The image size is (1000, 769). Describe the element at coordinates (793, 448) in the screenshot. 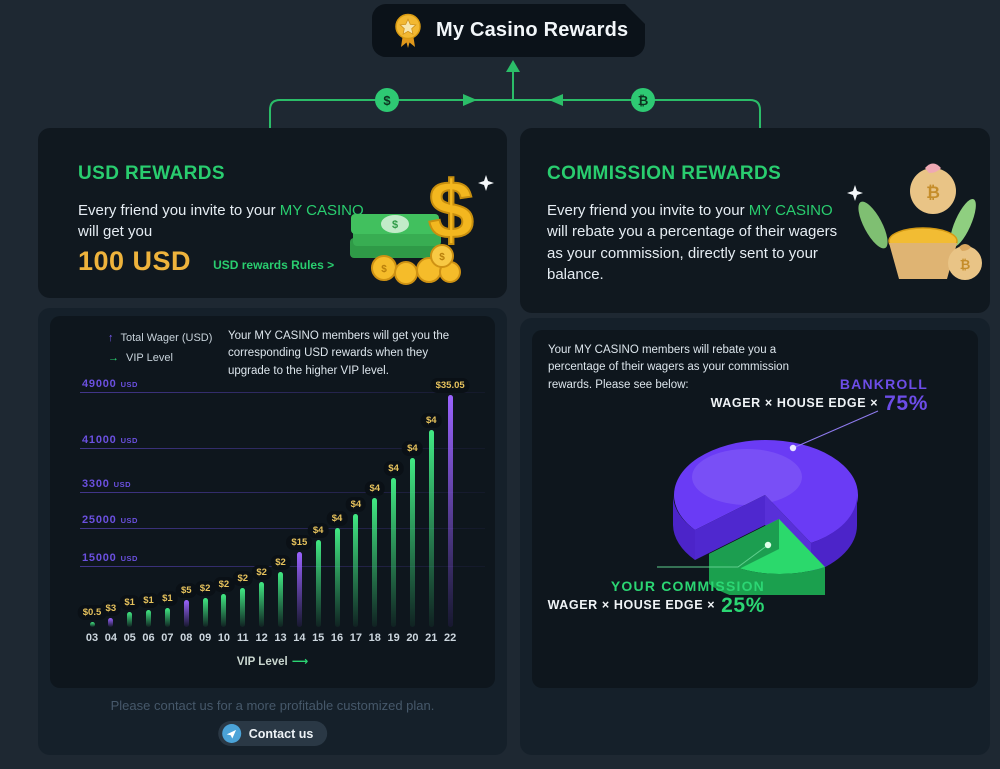

I see `bankroll-dot` at that location.